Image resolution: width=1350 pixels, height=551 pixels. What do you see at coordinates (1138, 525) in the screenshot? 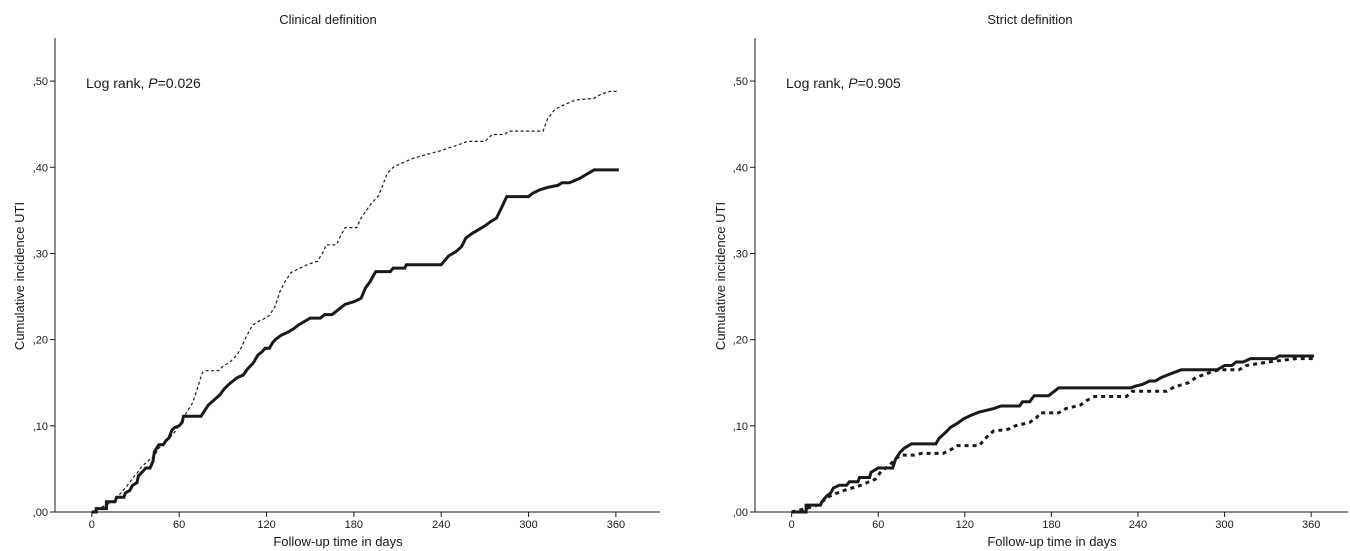
I see `strict-x-tick-label: 240` at bounding box center [1138, 525].